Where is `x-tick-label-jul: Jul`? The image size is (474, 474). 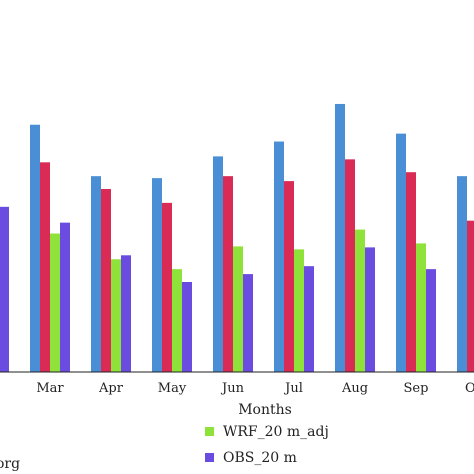
x-tick-label-jul: Jul is located at coordinates (293, 388).